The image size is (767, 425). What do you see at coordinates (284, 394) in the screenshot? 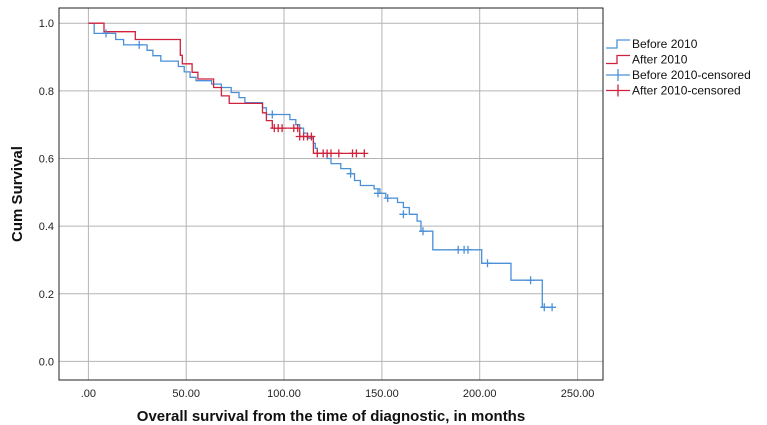
I see `x-tick-label: 100.00` at bounding box center [284, 394].